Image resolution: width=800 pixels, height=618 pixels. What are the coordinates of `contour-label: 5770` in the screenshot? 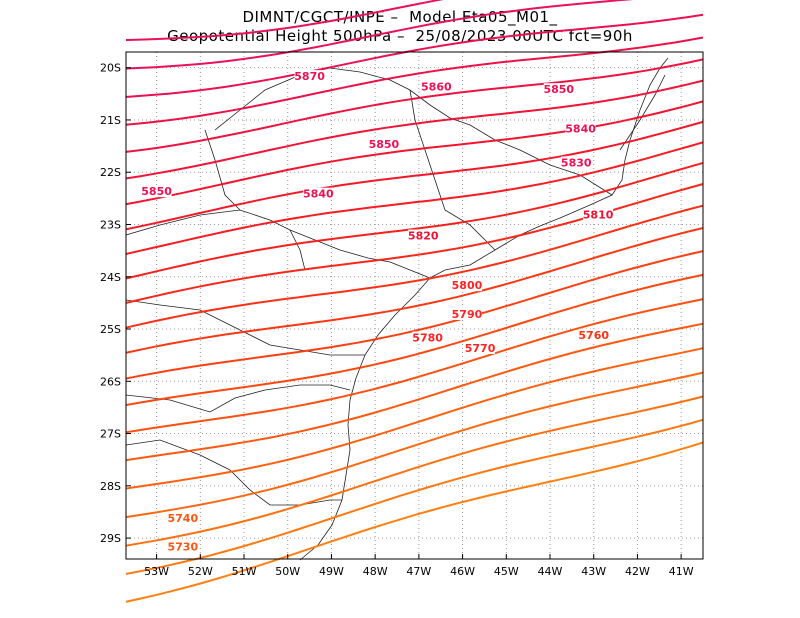 It's located at (480, 348).